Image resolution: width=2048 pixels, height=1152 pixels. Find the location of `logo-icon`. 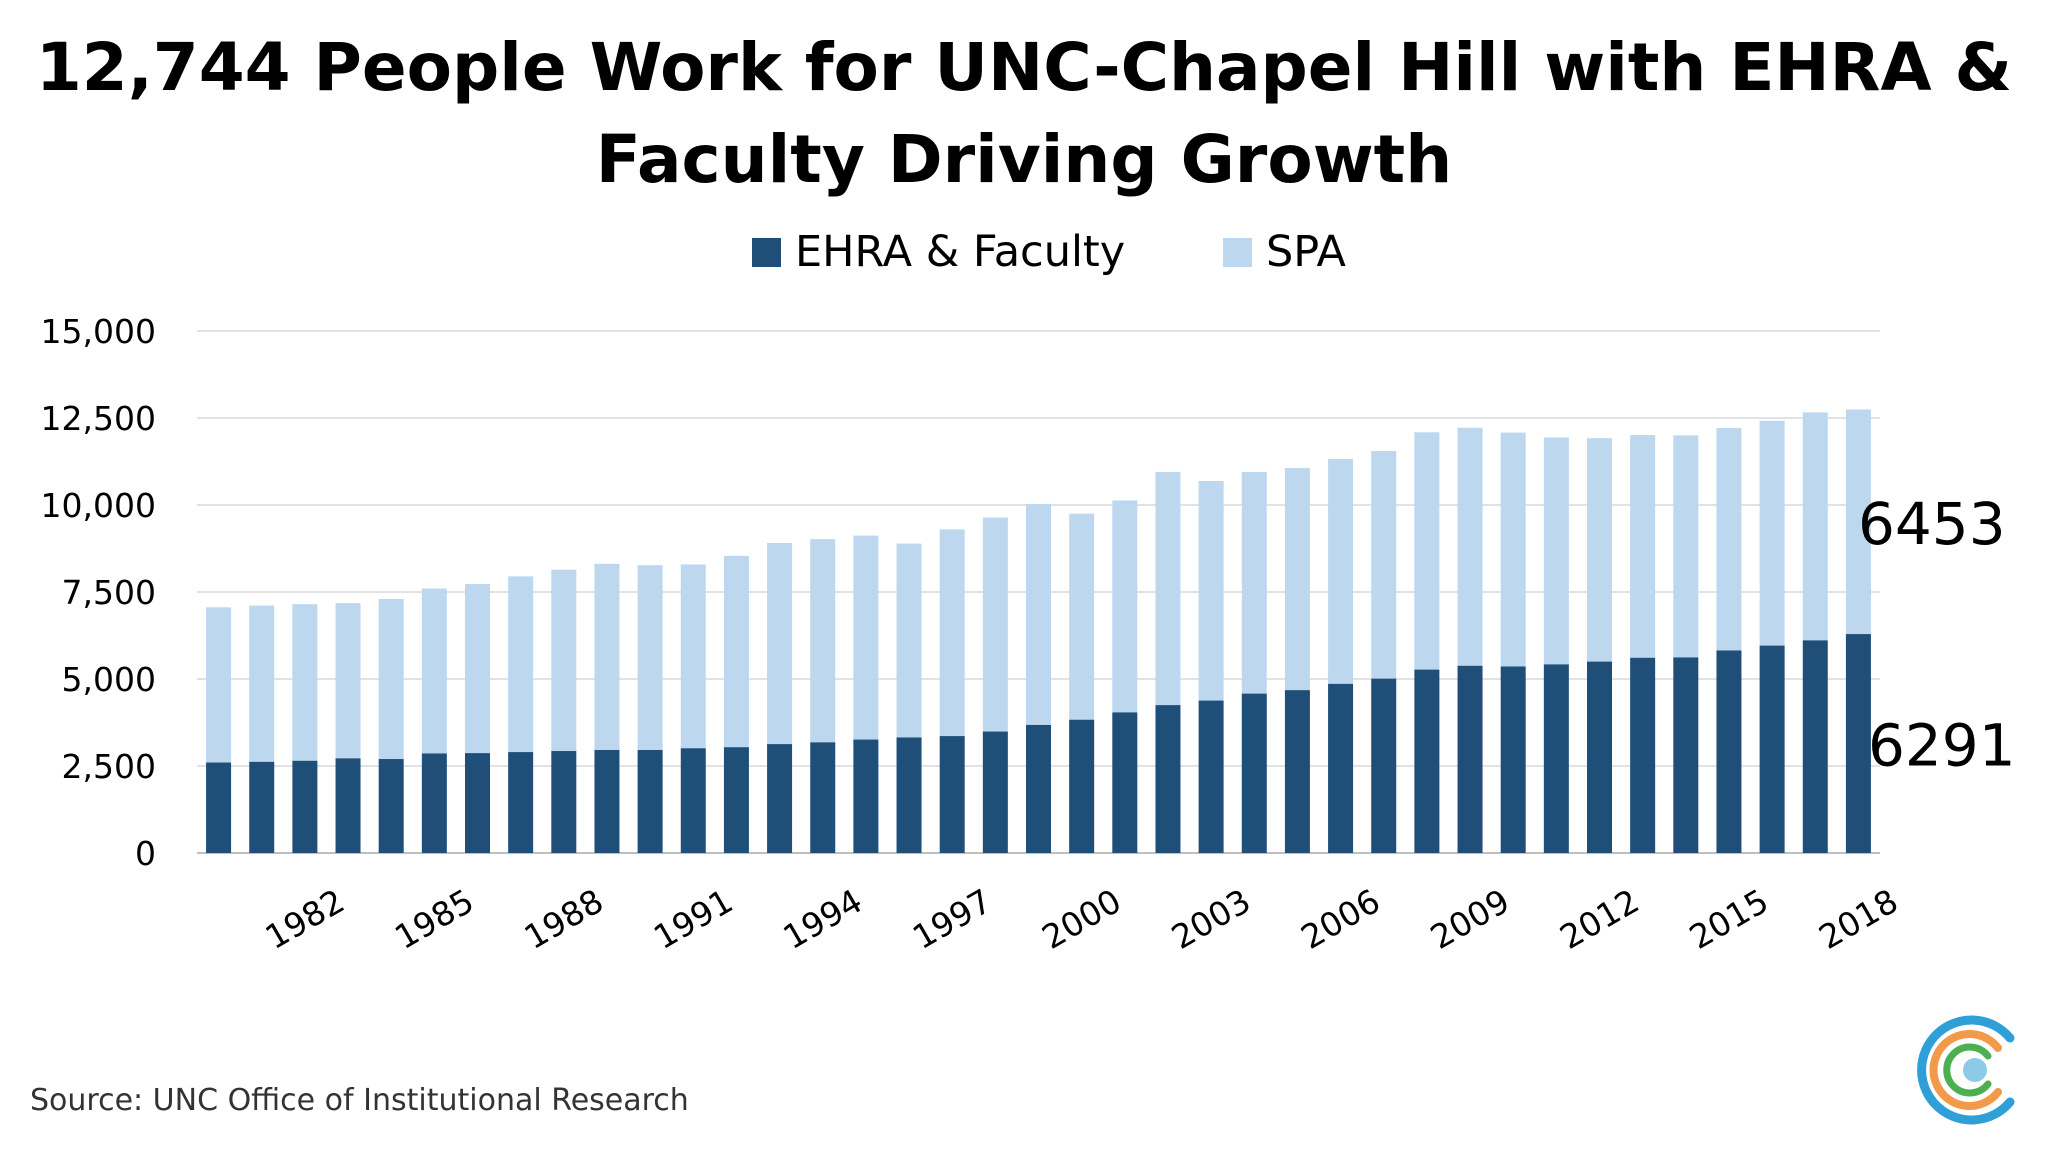

logo-icon is located at coordinates (1966, 1070).